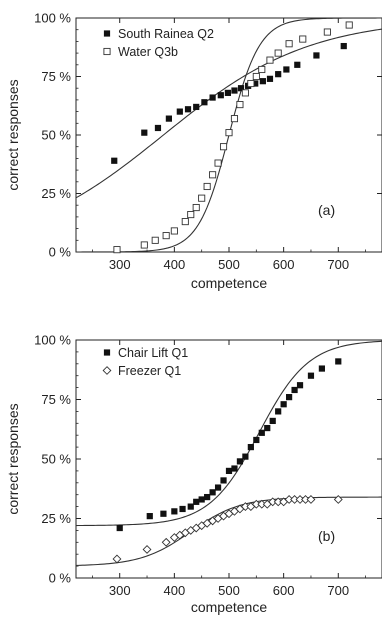 Image resolution: width=382 pixels, height=617 pixels. I want to click on x-tick-label: 400, so click(175, 590).